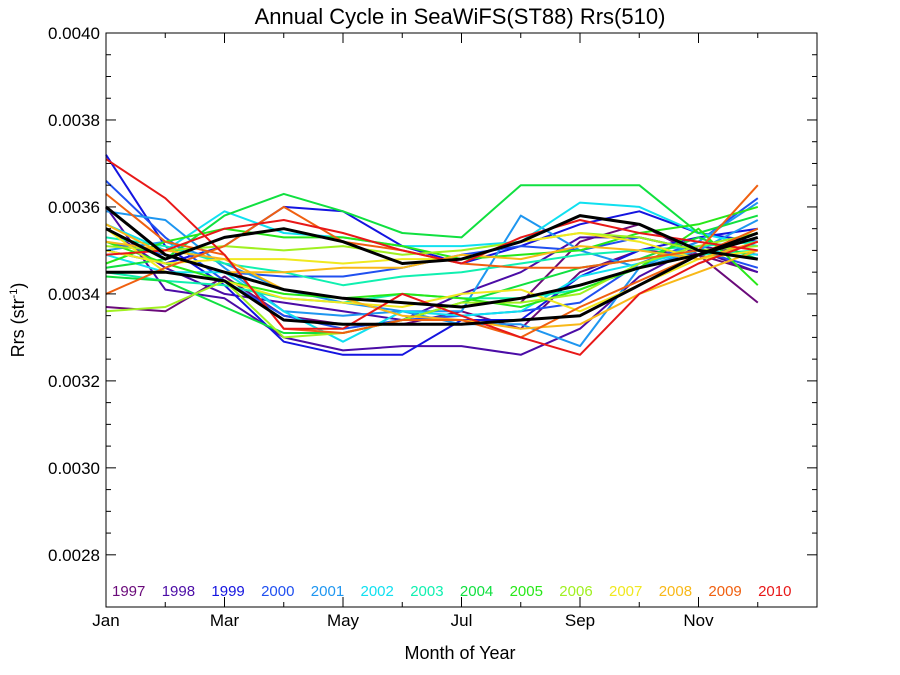  Describe the element at coordinates (675, 591) in the screenshot. I see `legend-entry-2008: 2008` at that location.